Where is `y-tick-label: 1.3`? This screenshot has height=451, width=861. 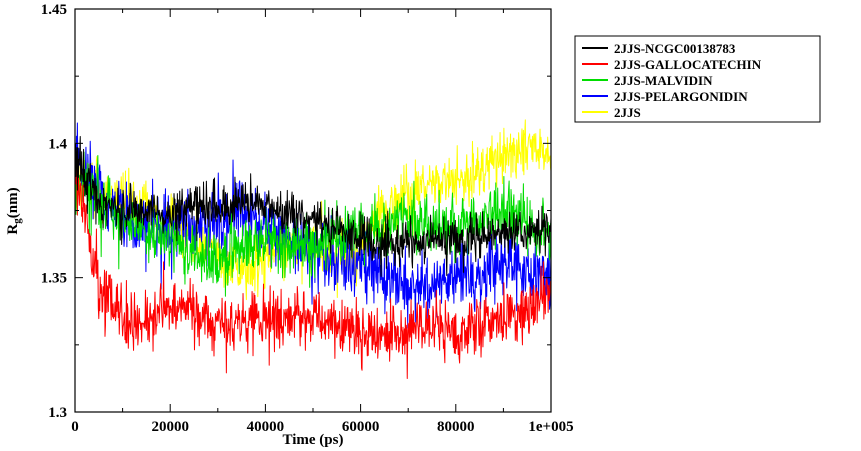
y-tick-label: 1.3 is located at coordinates (57, 413).